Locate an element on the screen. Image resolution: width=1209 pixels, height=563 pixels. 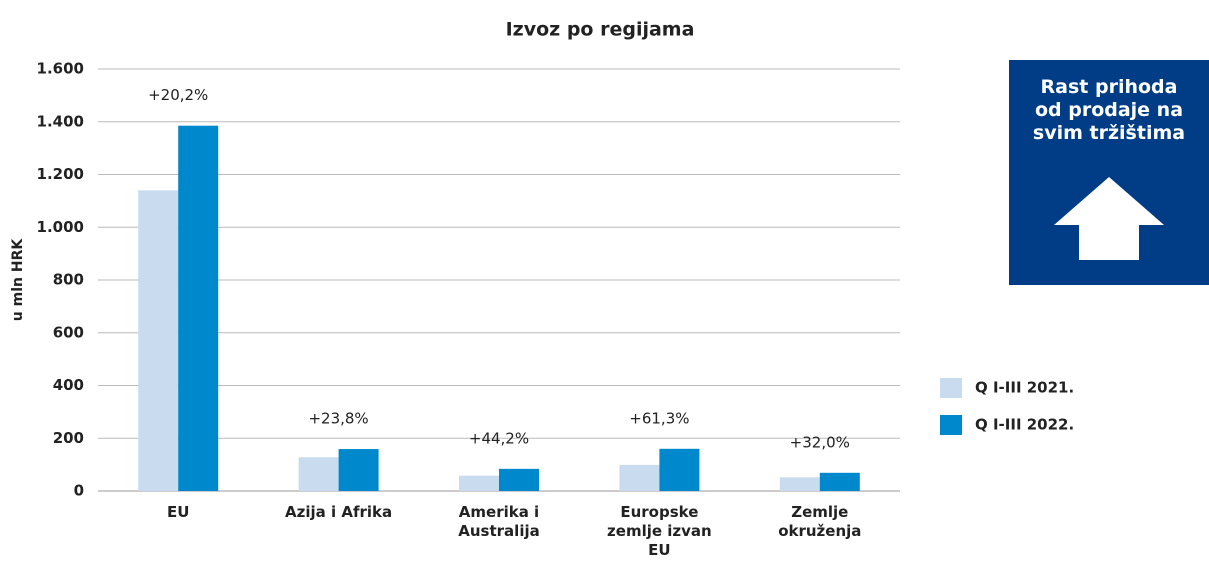
annotation: +20,2% is located at coordinates (178, 95).